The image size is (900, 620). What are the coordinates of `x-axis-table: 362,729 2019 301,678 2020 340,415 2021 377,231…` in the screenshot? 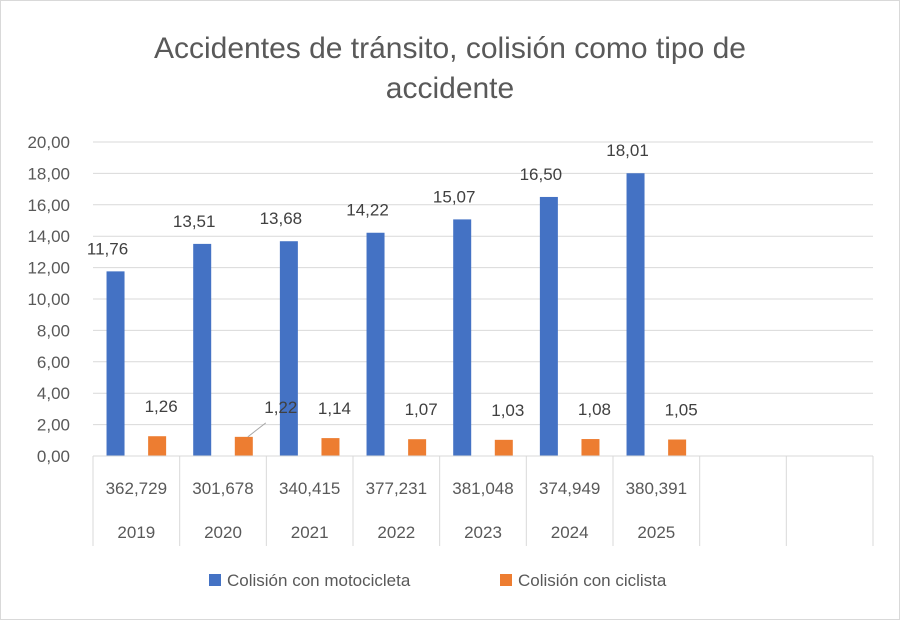 It's located at (483, 500).